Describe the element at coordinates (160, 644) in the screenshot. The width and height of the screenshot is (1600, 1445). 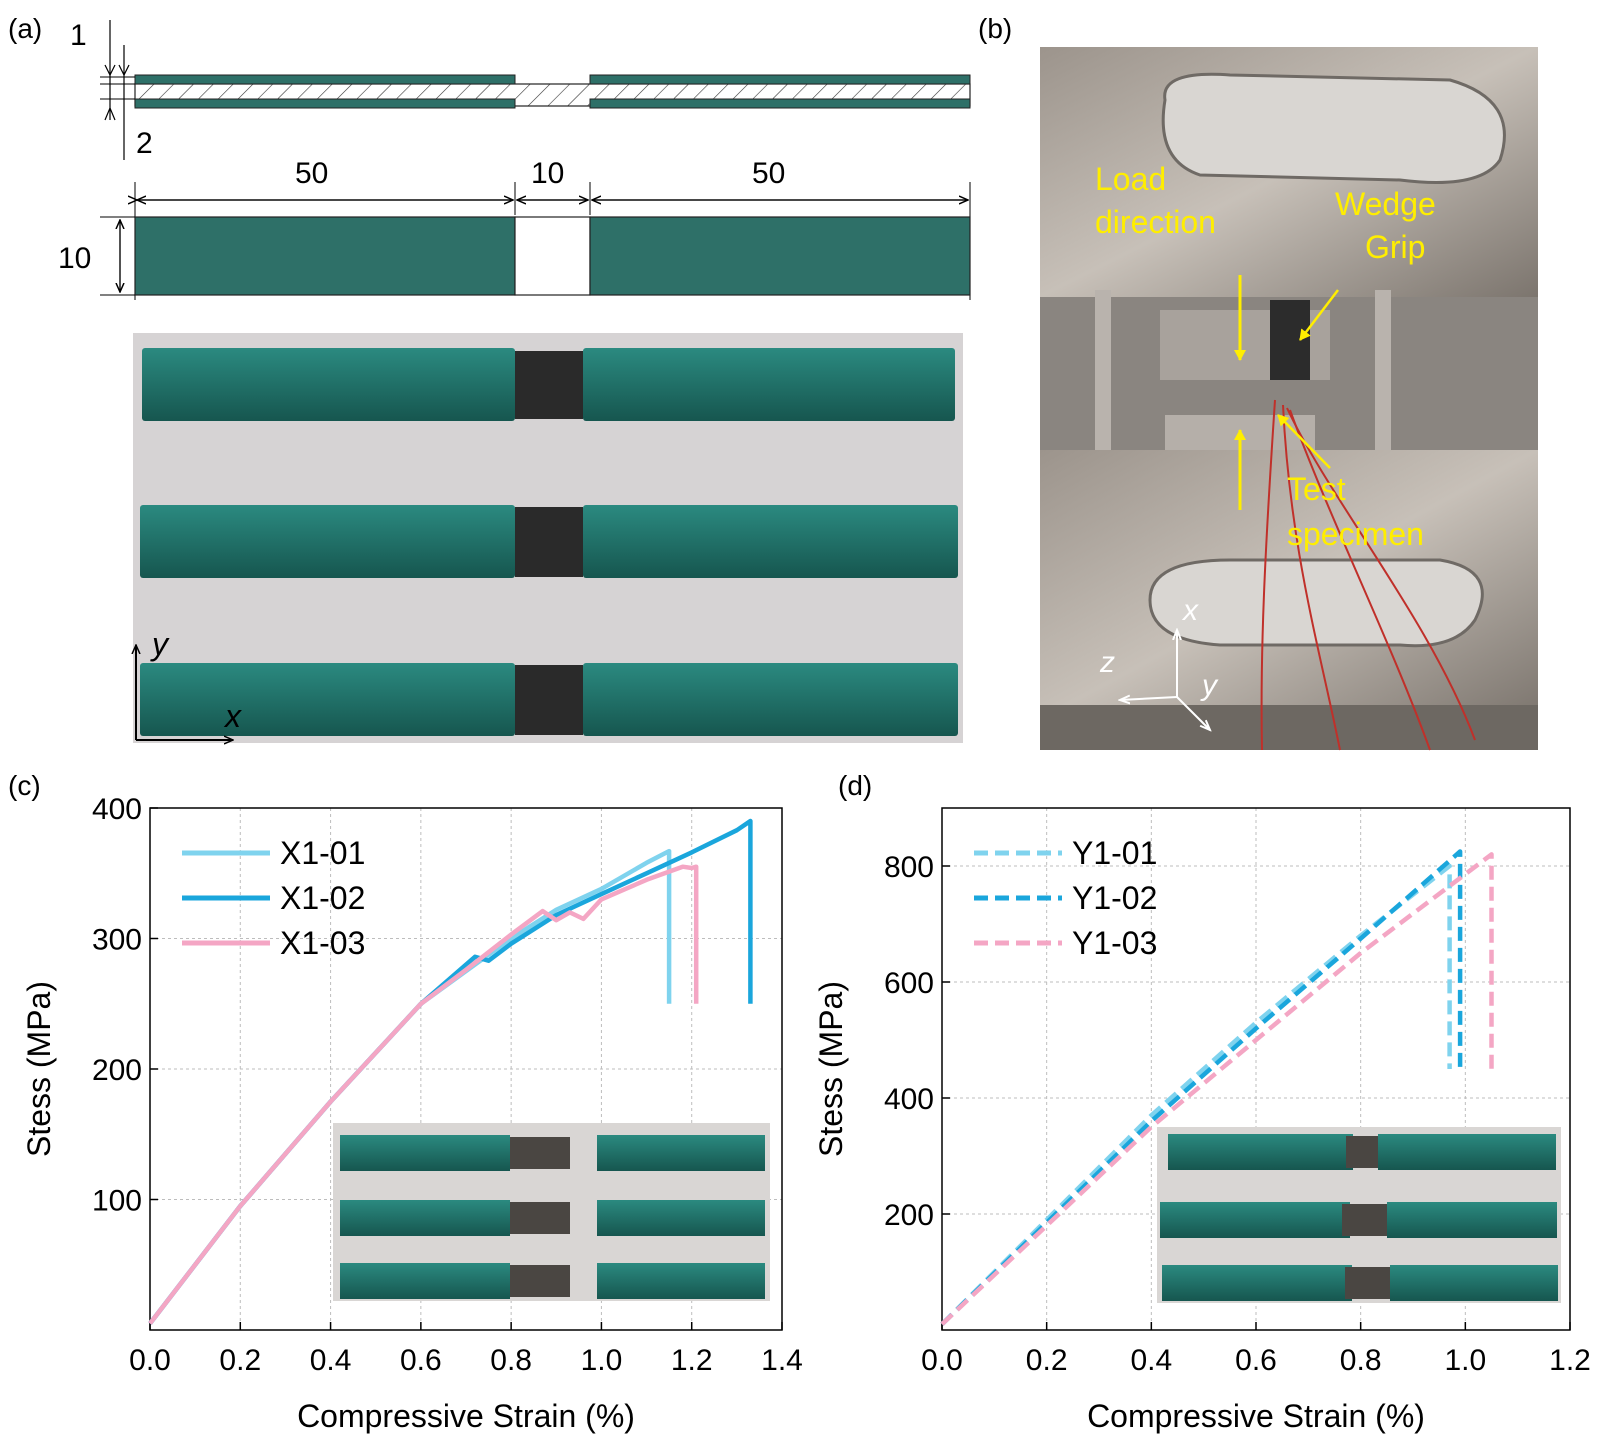
I see `photo-axis-y: y` at that location.